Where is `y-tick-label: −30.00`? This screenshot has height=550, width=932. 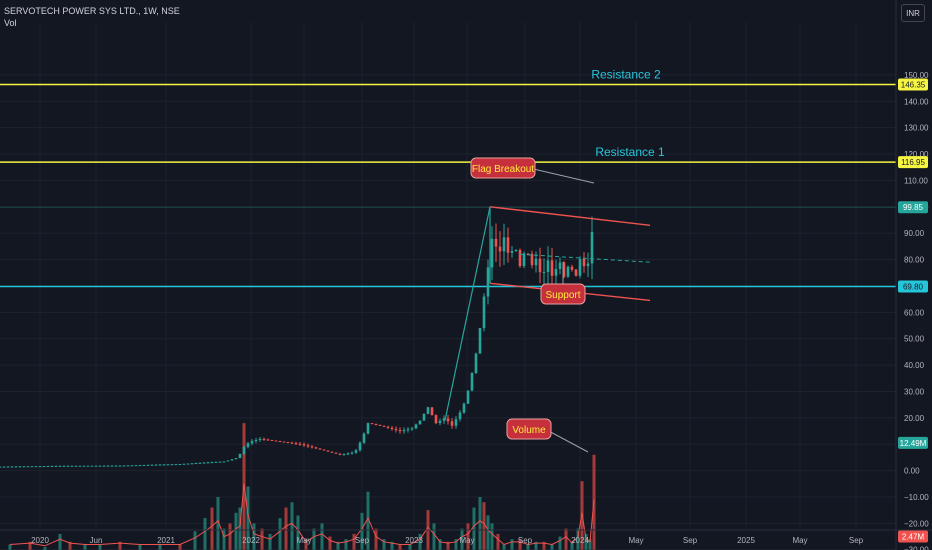
y-tick-label: −30.00 is located at coordinates (916, 548).